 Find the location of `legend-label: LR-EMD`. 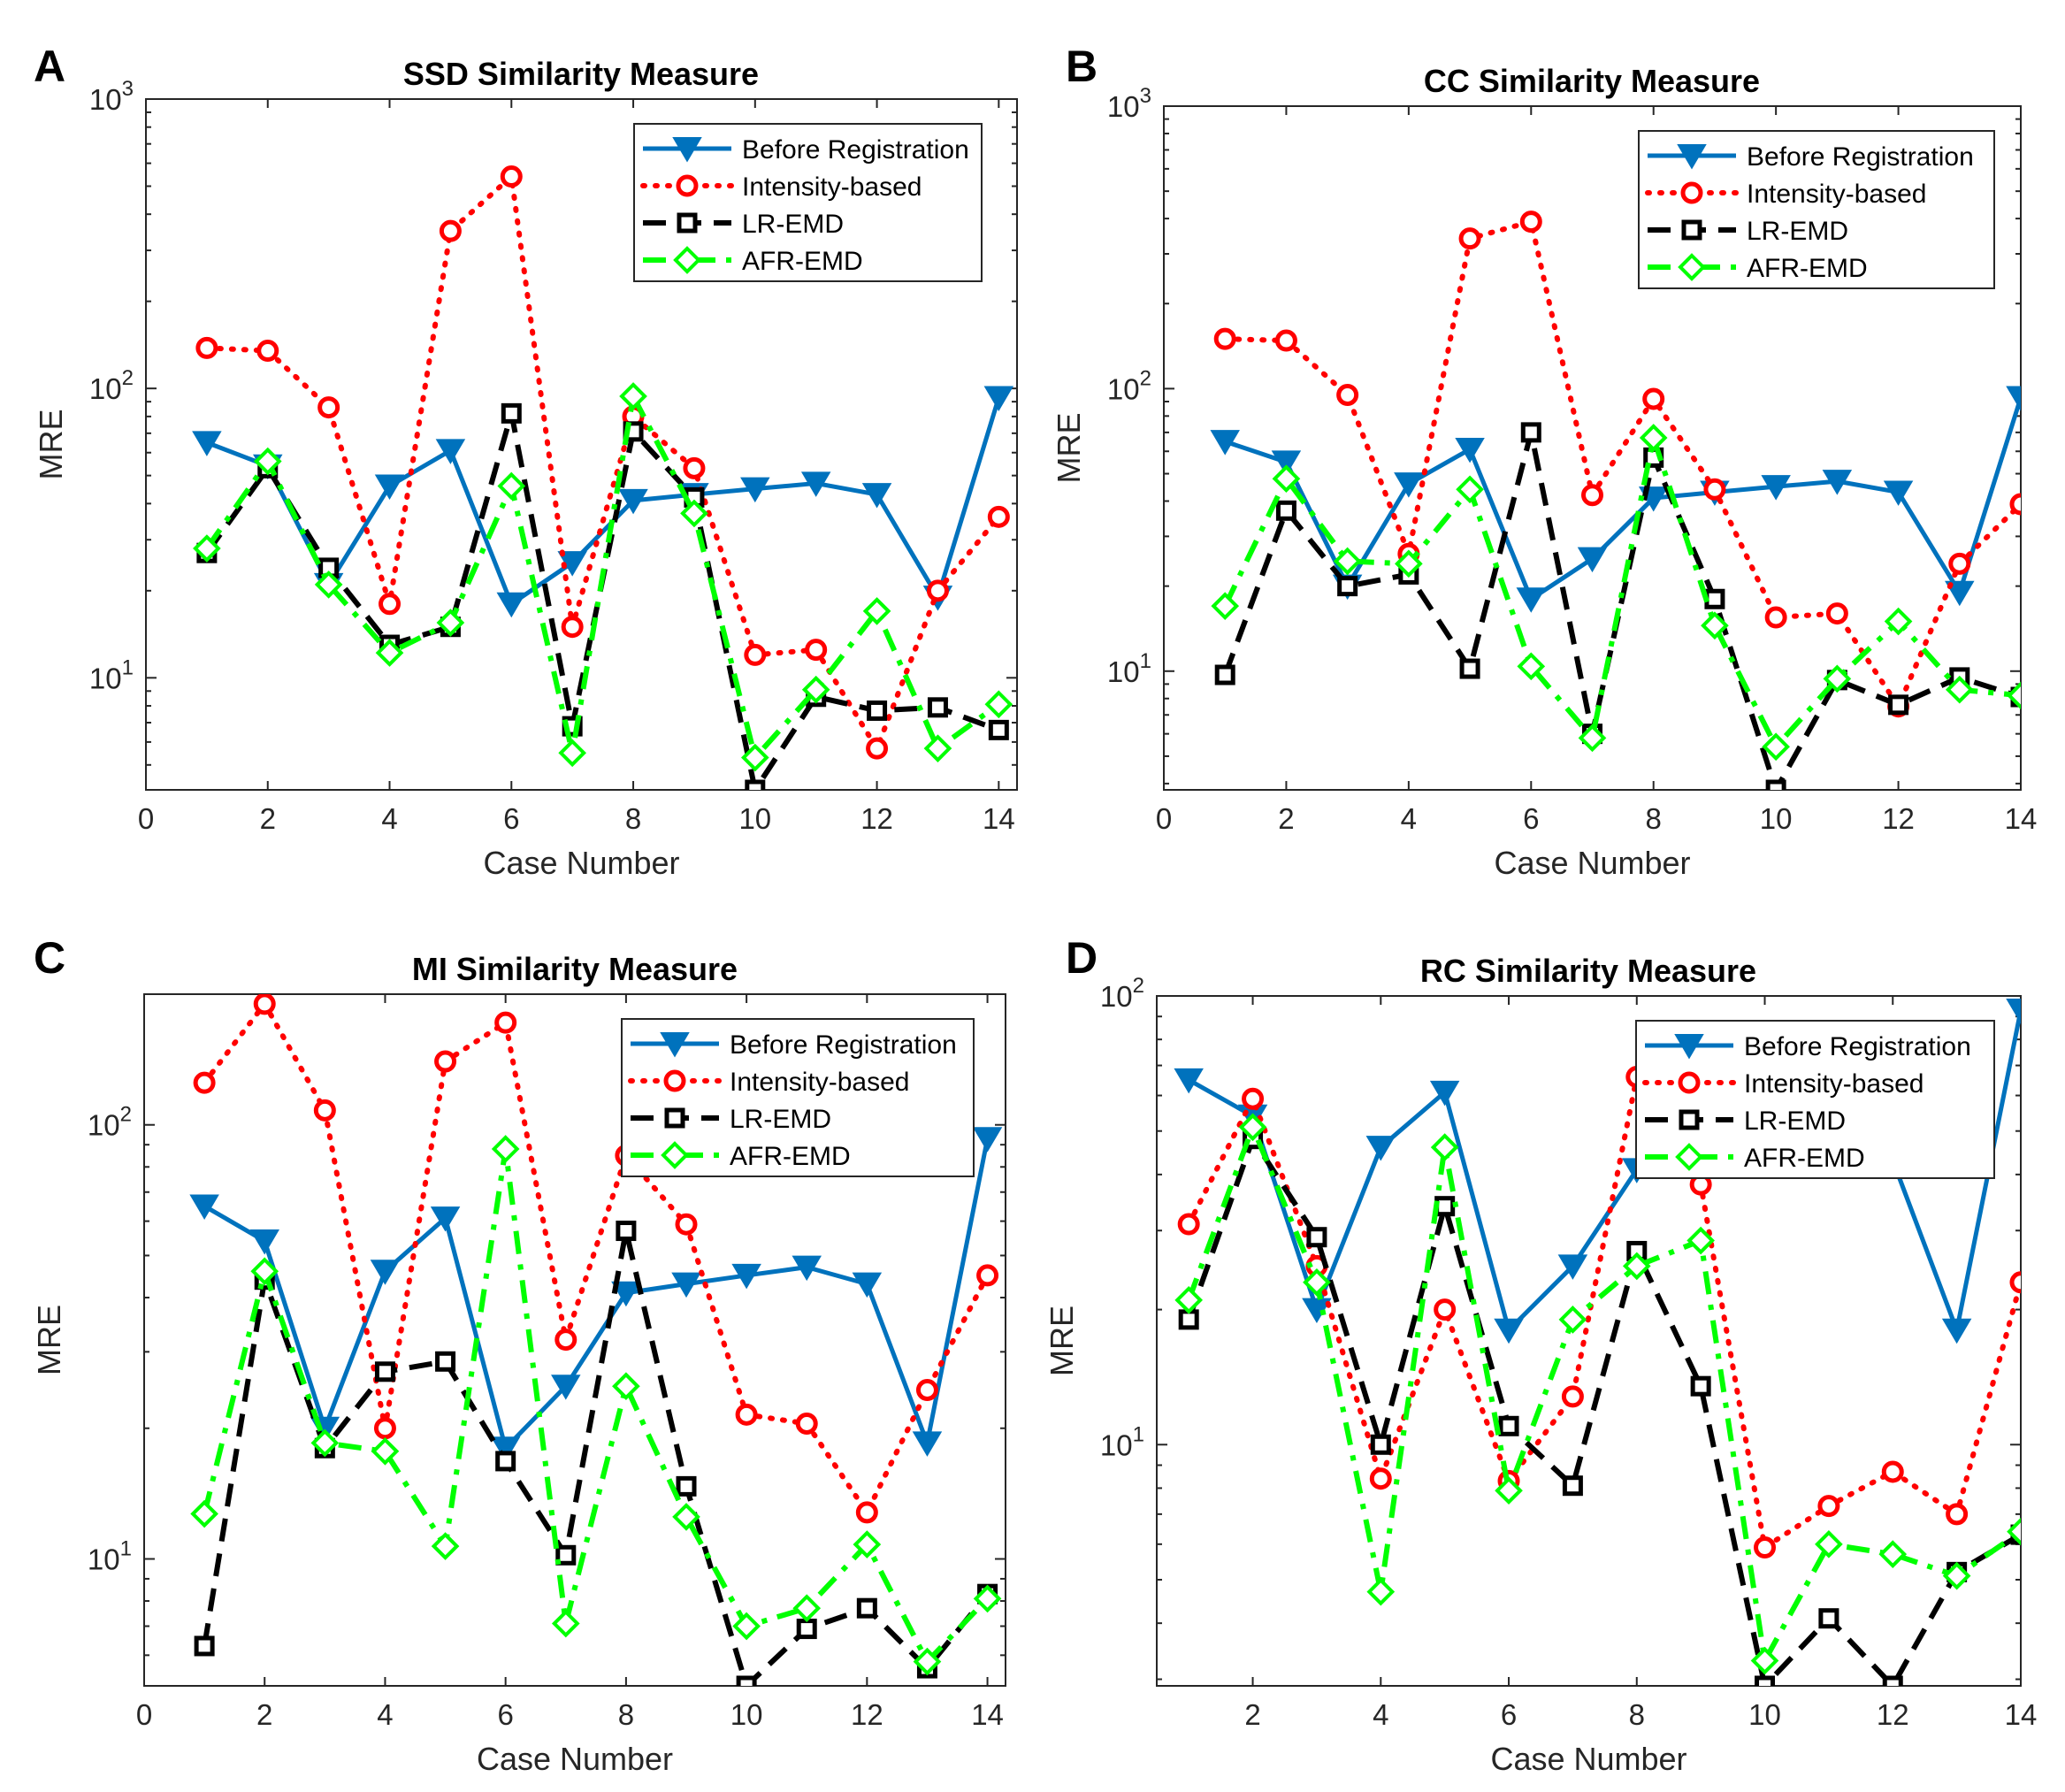

legend-label: LR-EMD is located at coordinates (780, 1120).